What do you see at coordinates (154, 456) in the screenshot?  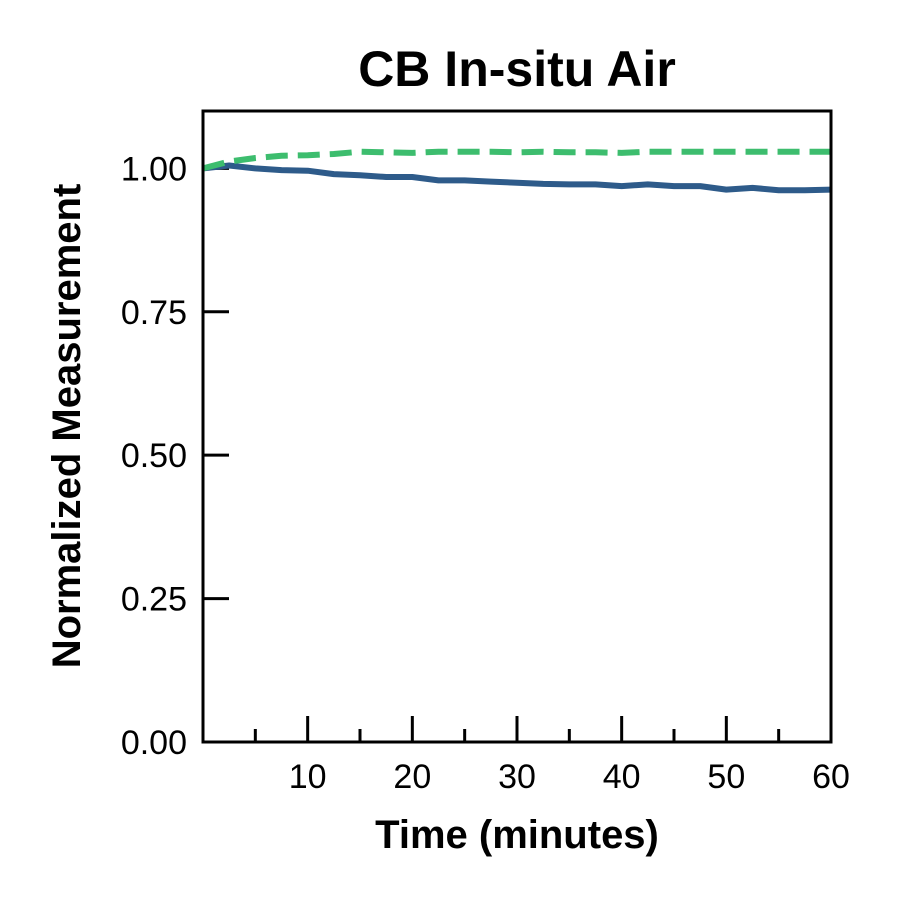 I see `y-tick-label: 0.50` at bounding box center [154, 456].